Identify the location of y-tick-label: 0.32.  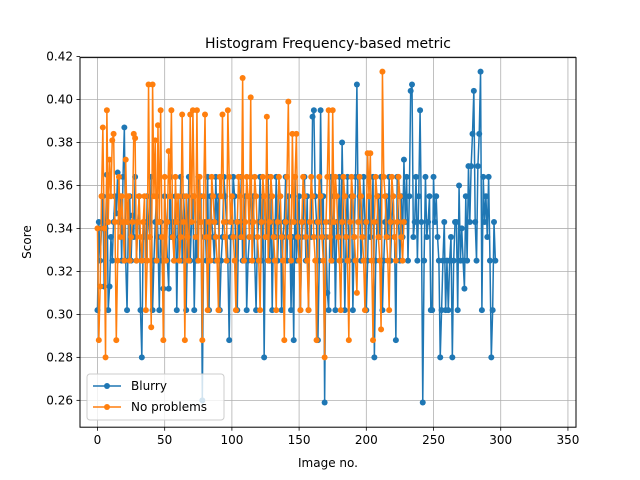
(59, 271).